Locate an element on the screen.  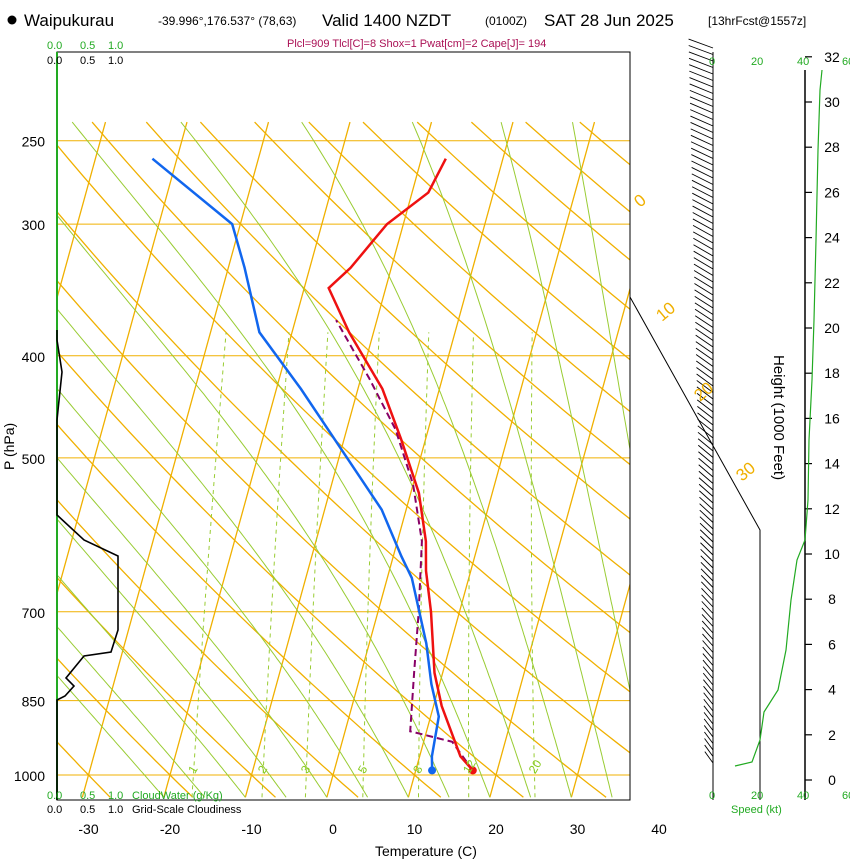
height-tick-label: 18 is located at coordinates (832, 373).